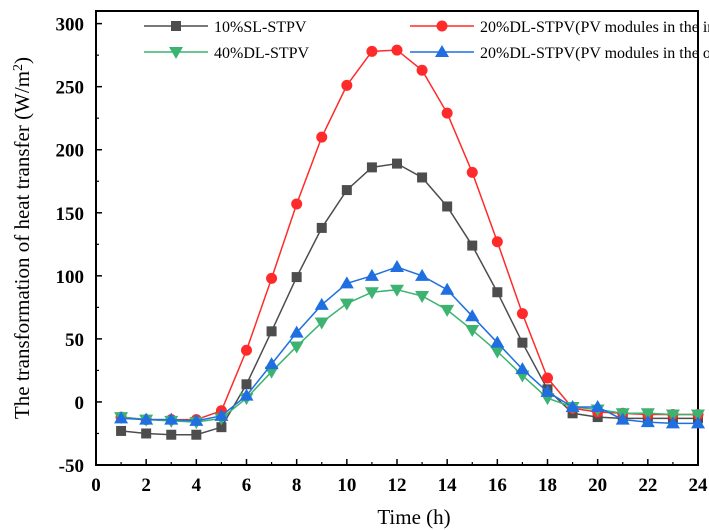 This screenshot has height=530, width=709. What do you see at coordinates (197, 485) in the screenshot?
I see `x-tick-label: 4` at bounding box center [197, 485].